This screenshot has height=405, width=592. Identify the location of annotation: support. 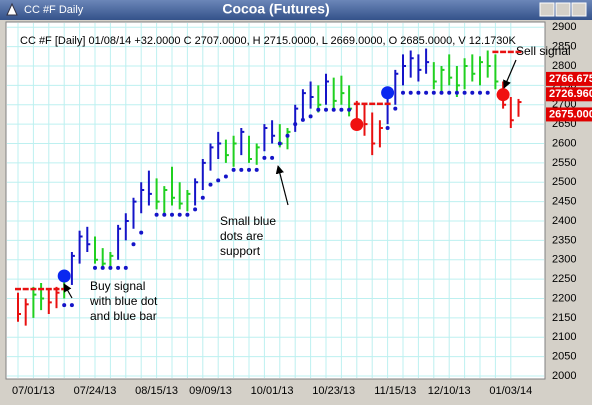
(240, 251).